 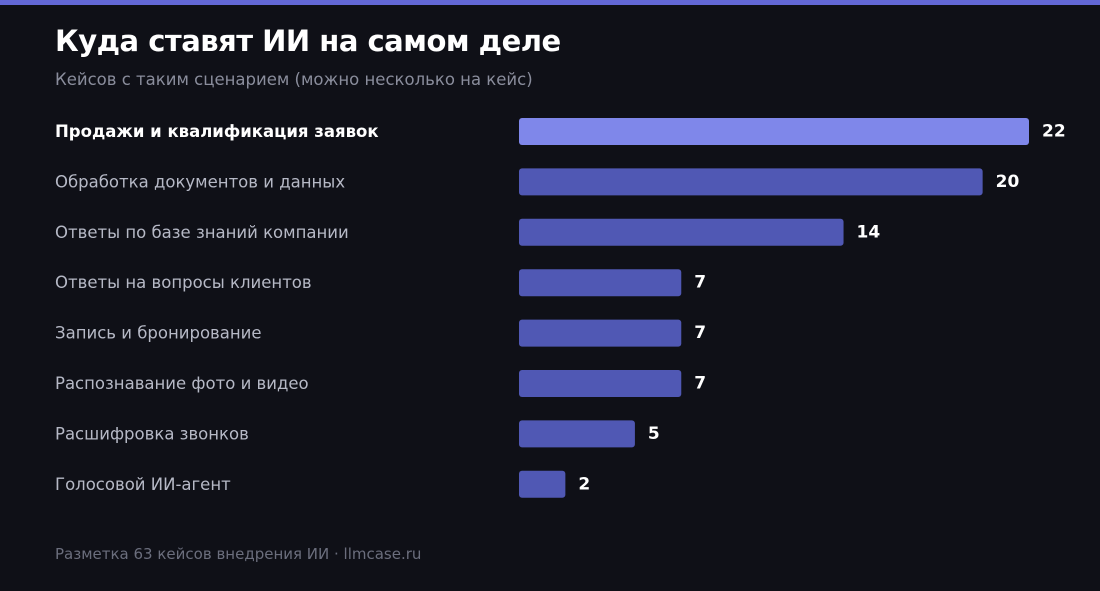 What do you see at coordinates (308, 41) in the screenshot?
I see `chart-title: Куда ставят ИИ на самом деле` at bounding box center [308, 41].